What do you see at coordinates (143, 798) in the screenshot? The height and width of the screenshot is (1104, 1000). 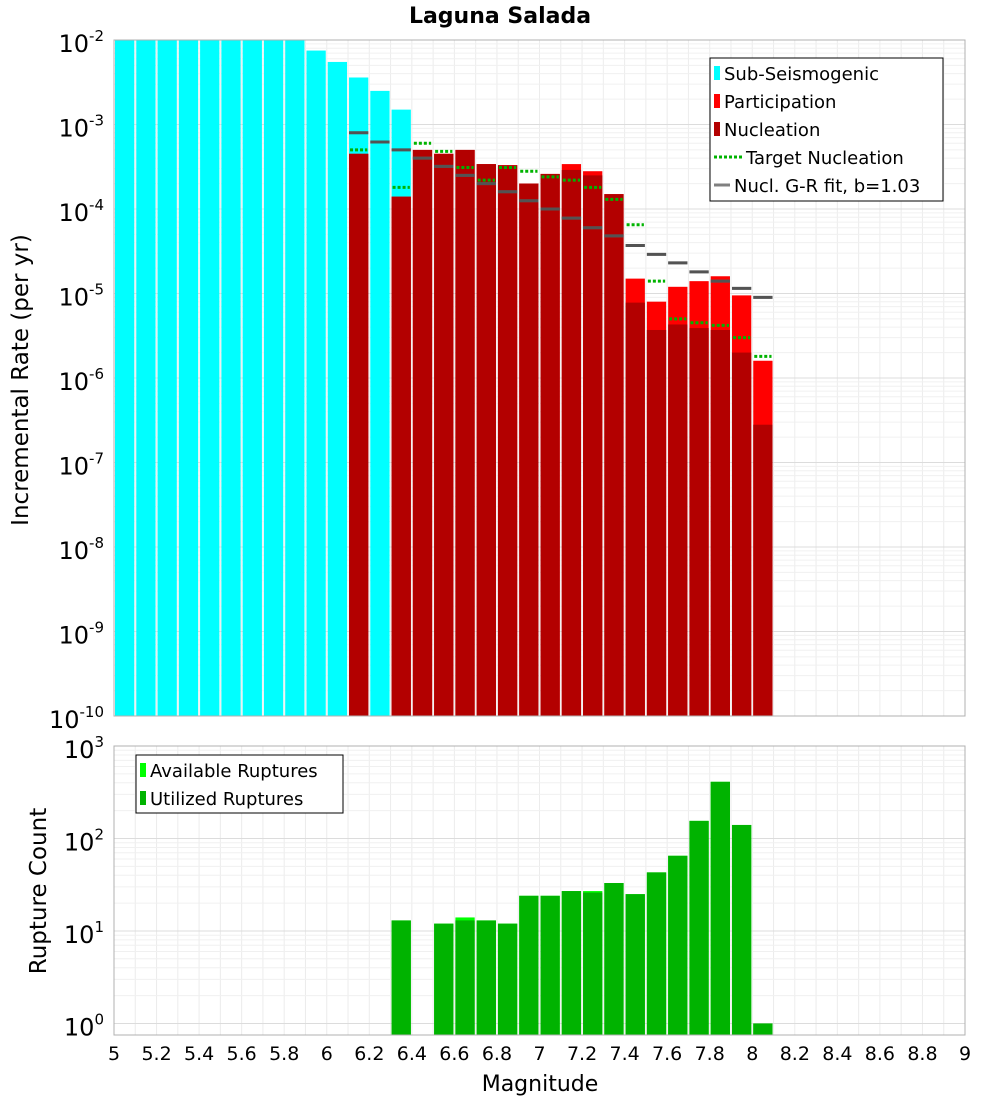 I see `legend-swatch-utilized-ruptures` at bounding box center [143, 798].